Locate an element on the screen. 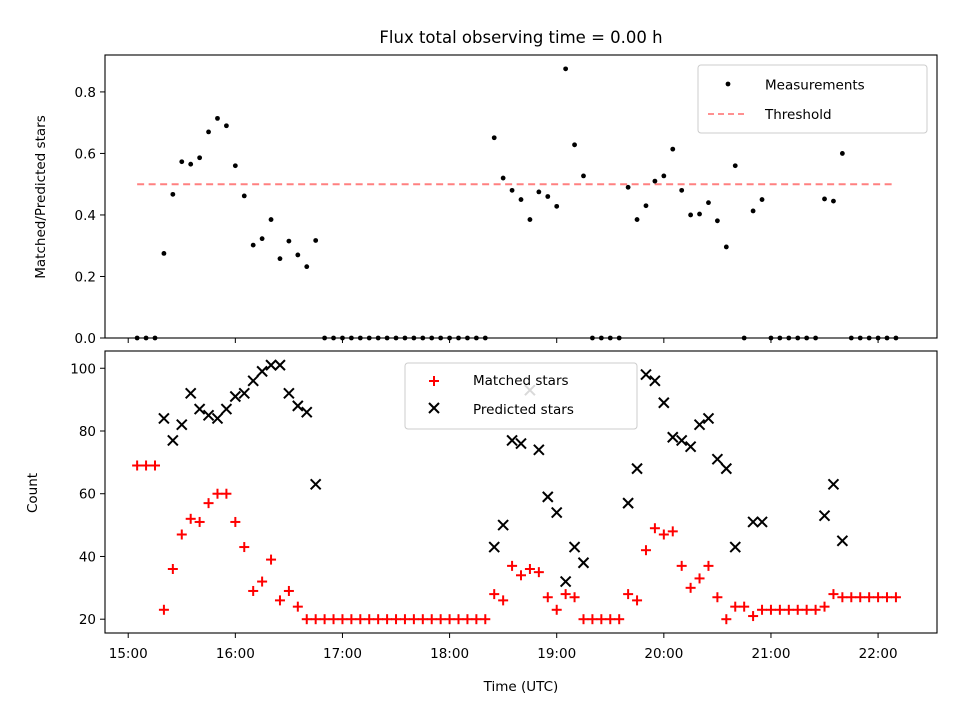  top-y-tick-label: 0.0 is located at coordinates (85, 339).